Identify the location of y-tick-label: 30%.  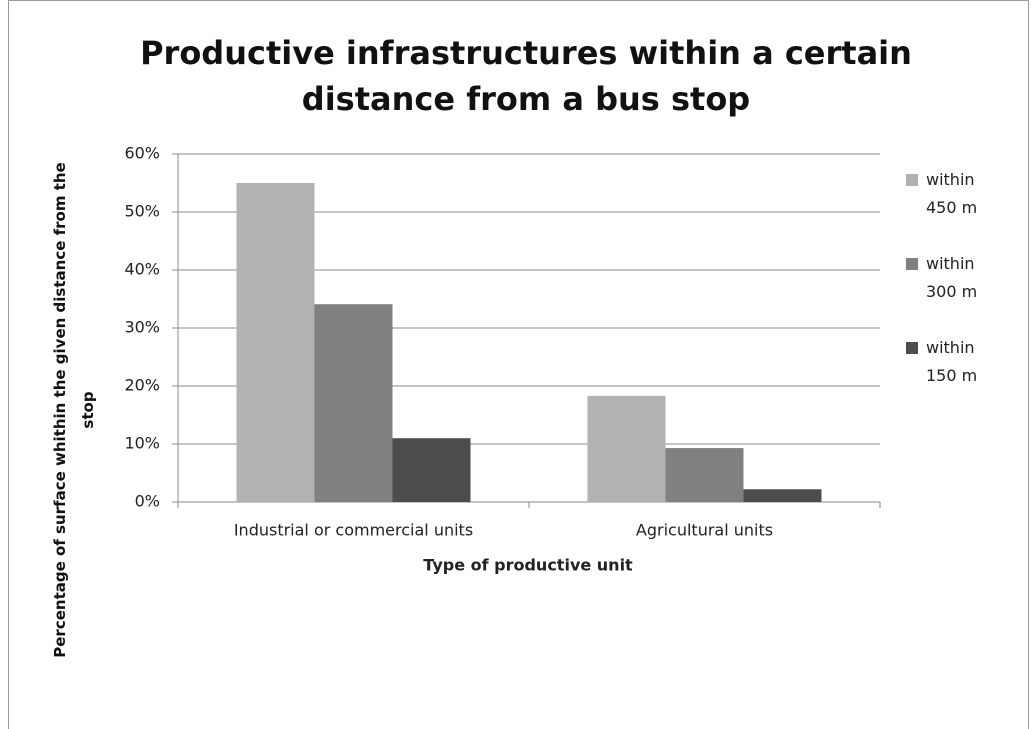
(142, 327).